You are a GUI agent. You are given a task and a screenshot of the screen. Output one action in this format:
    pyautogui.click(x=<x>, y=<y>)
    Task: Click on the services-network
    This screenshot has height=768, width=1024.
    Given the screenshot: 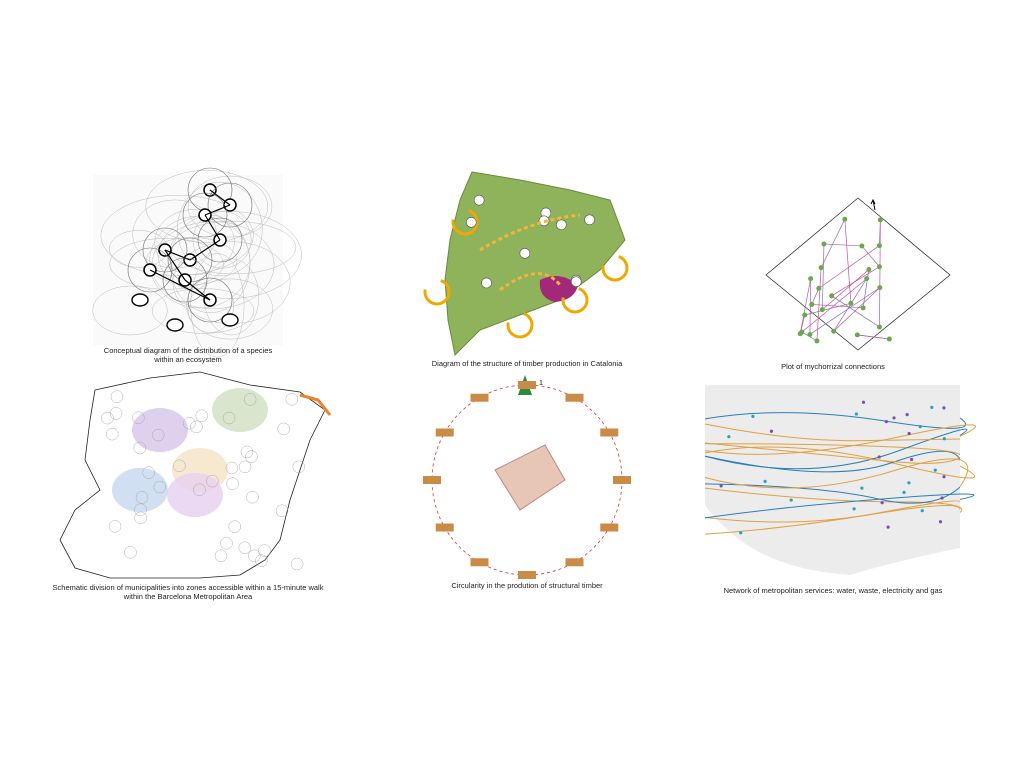 What is the action you would take?
    pyautogui.click(x=840, y=480)
    